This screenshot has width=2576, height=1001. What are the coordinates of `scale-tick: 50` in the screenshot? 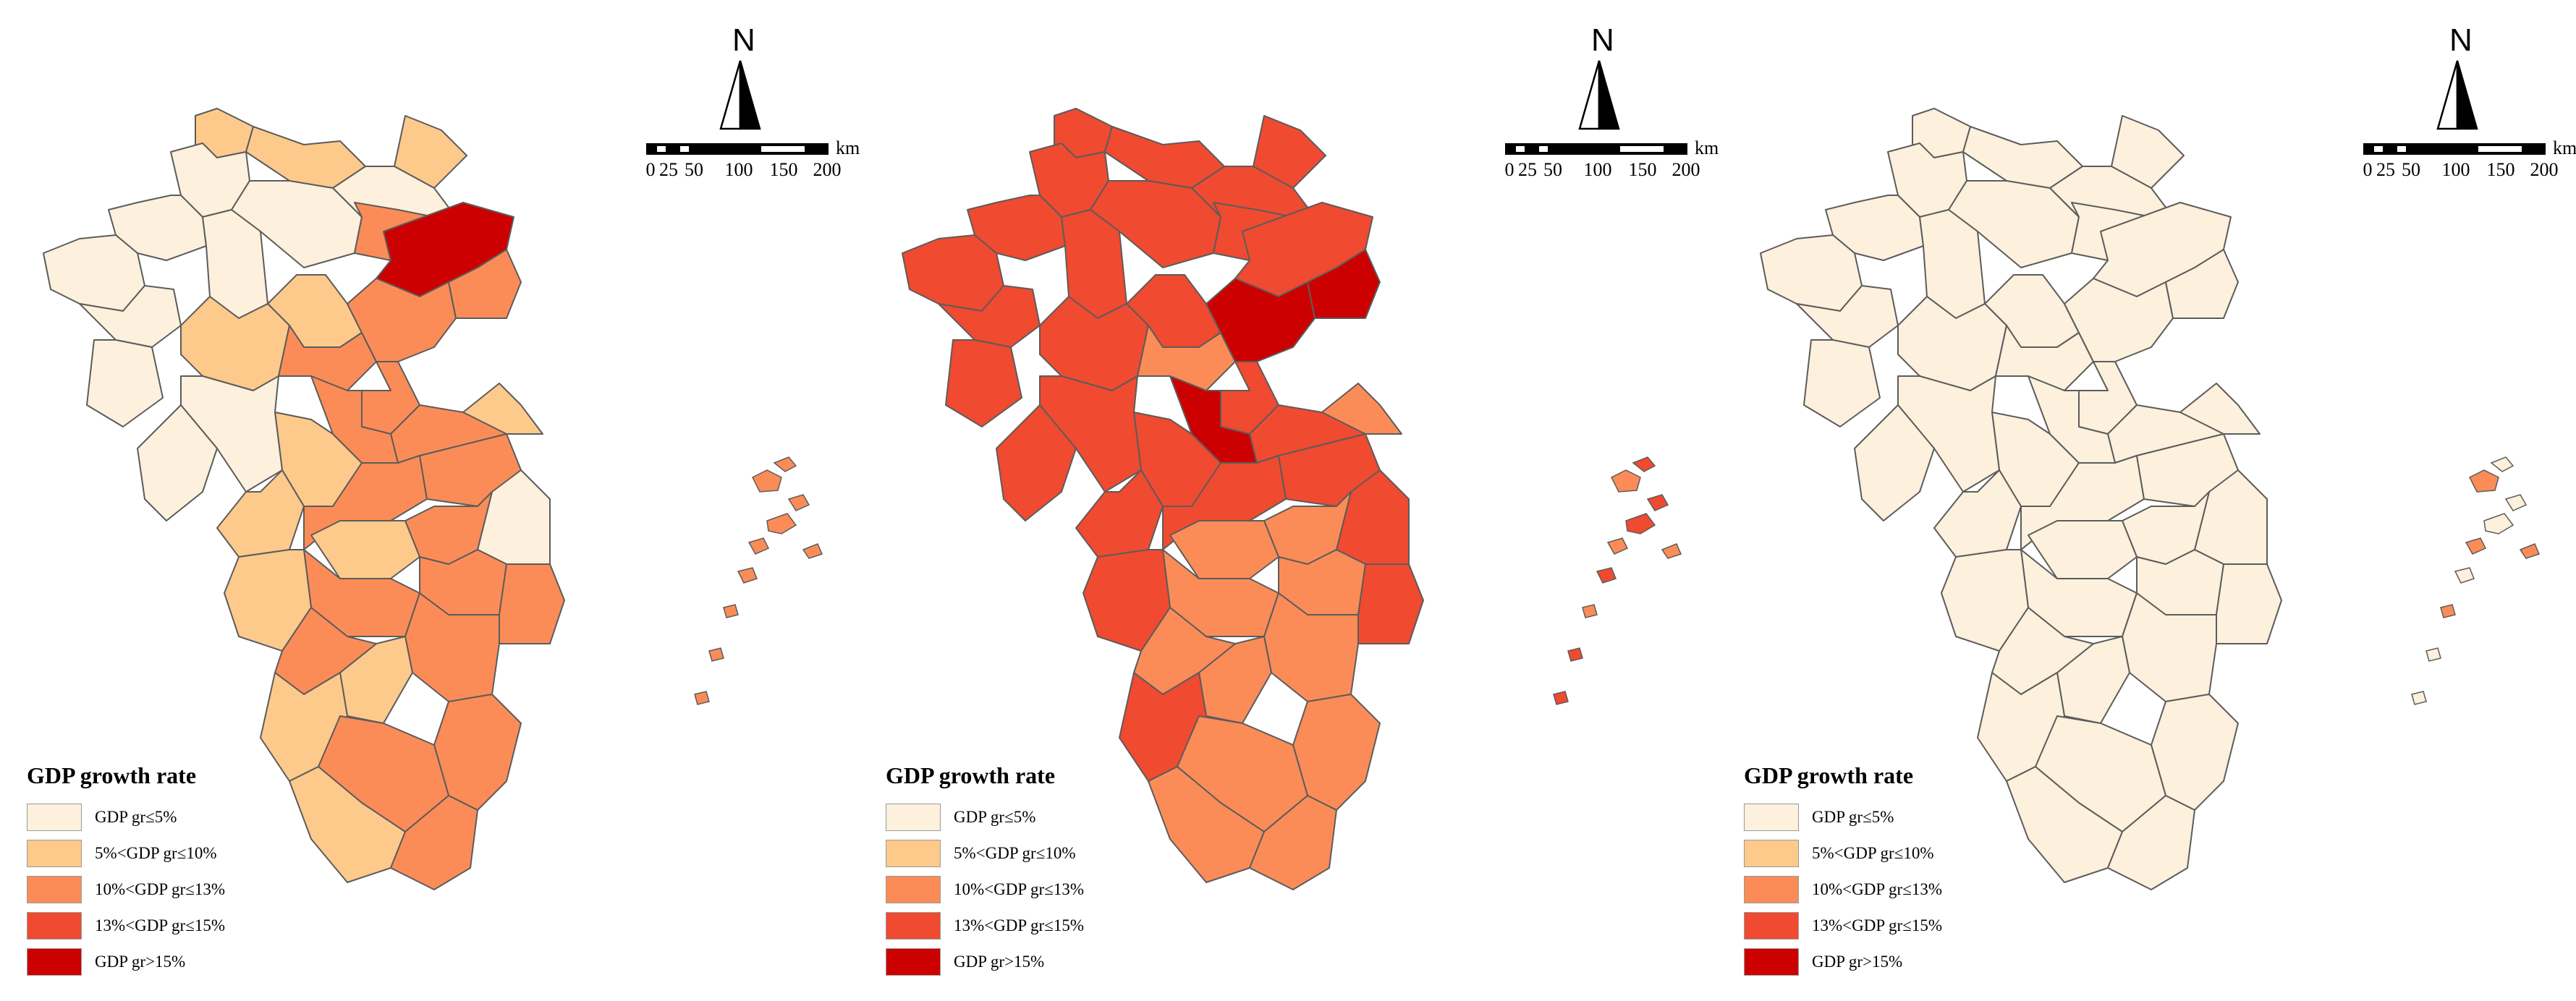 It's located at (694, 169).